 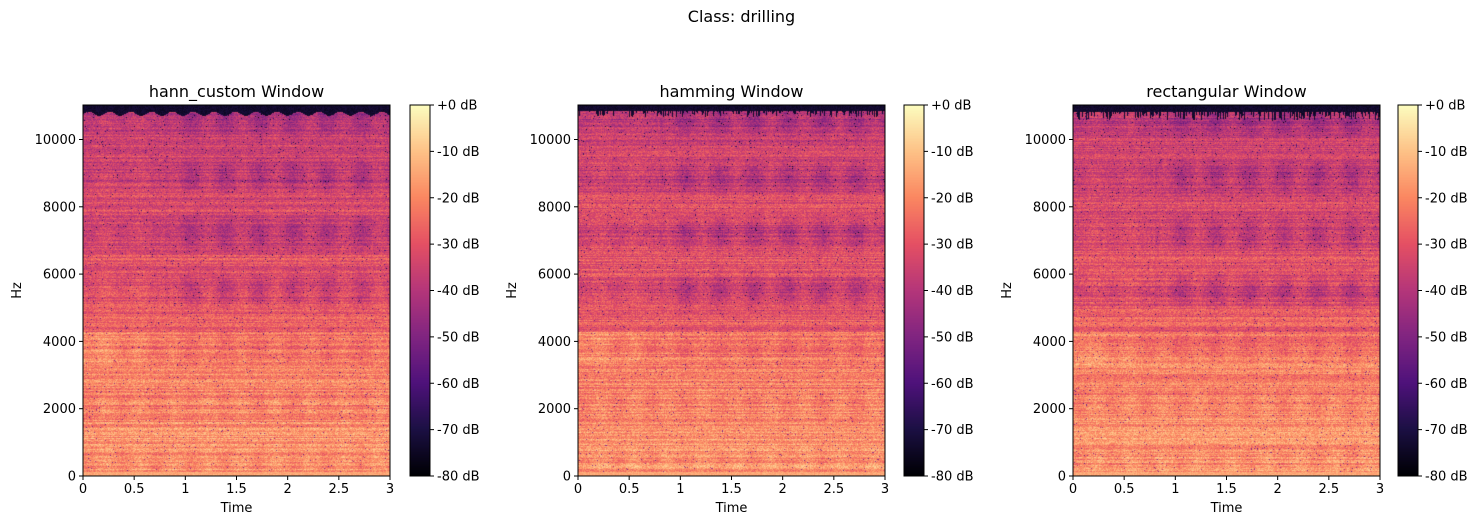 What do you see at coordinates (741, 16) in the screenshot?
I see `figure-suptitle: Class: drilling` at bounding box center [741, 16].